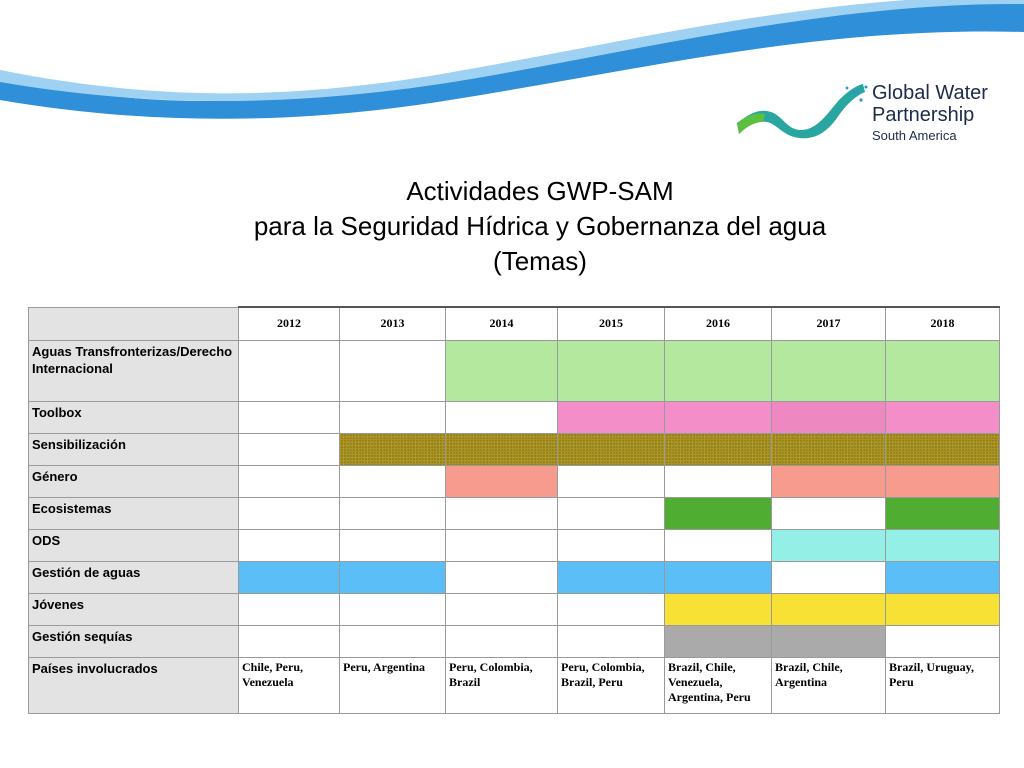 The height and width of the screenshot is (768, 1024). Describe the element at coordinates (133, 449) in the screenshot. I see `row-label: Sensibilización` at that location.